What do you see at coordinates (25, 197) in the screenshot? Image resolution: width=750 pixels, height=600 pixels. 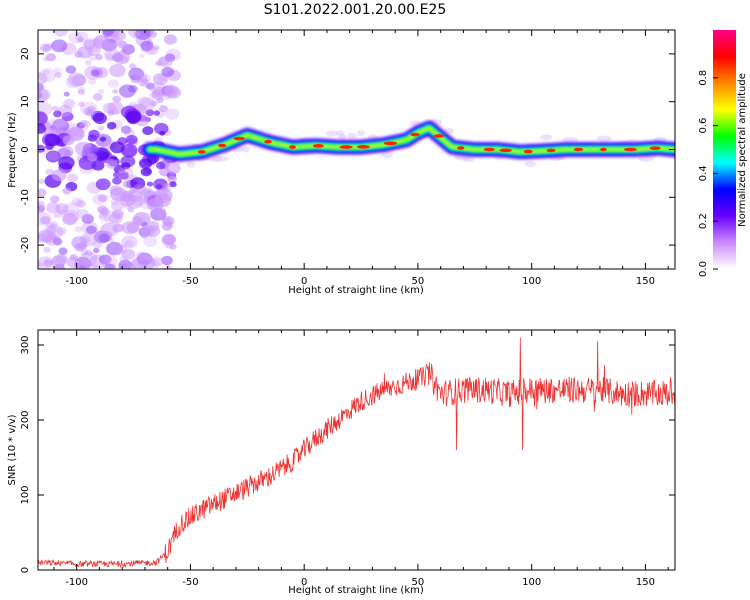 I see `spectrogram-ytick-label: -10` at bounding box center [25, 197].